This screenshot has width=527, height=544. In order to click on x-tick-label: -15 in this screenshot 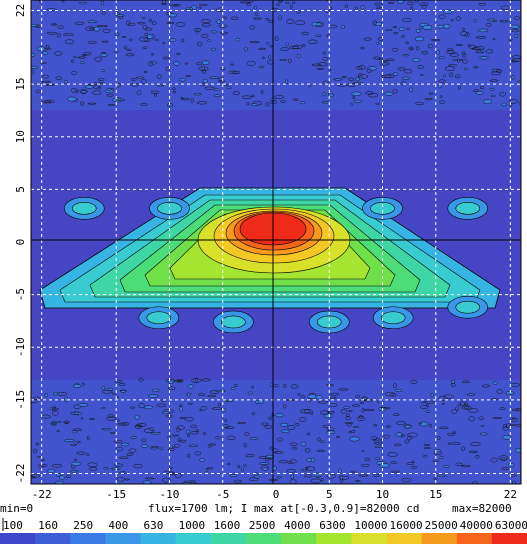, I will do `click(116, 494)`.